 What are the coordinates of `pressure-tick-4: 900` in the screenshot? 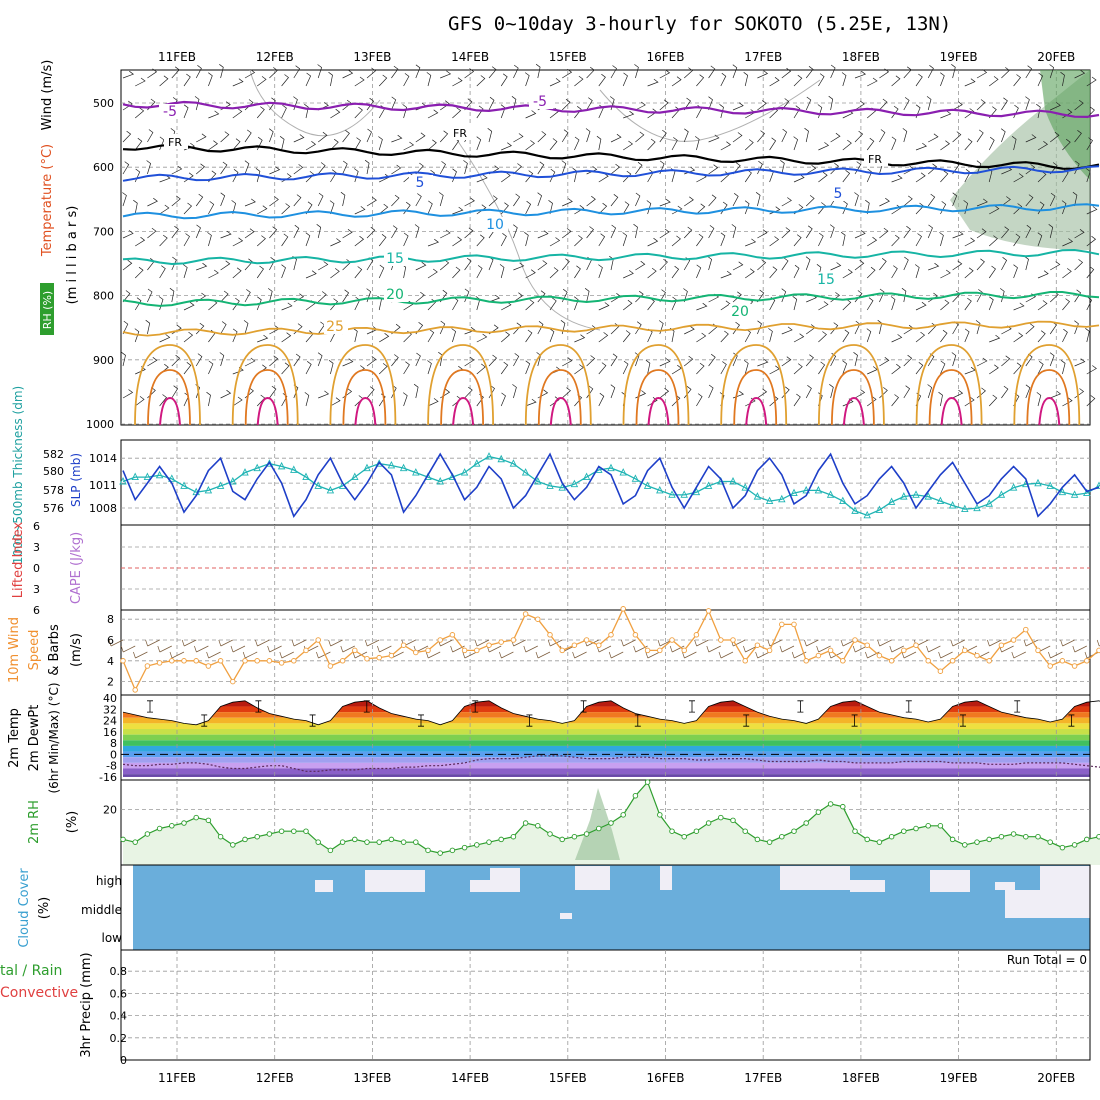 It's located at (103, 360).